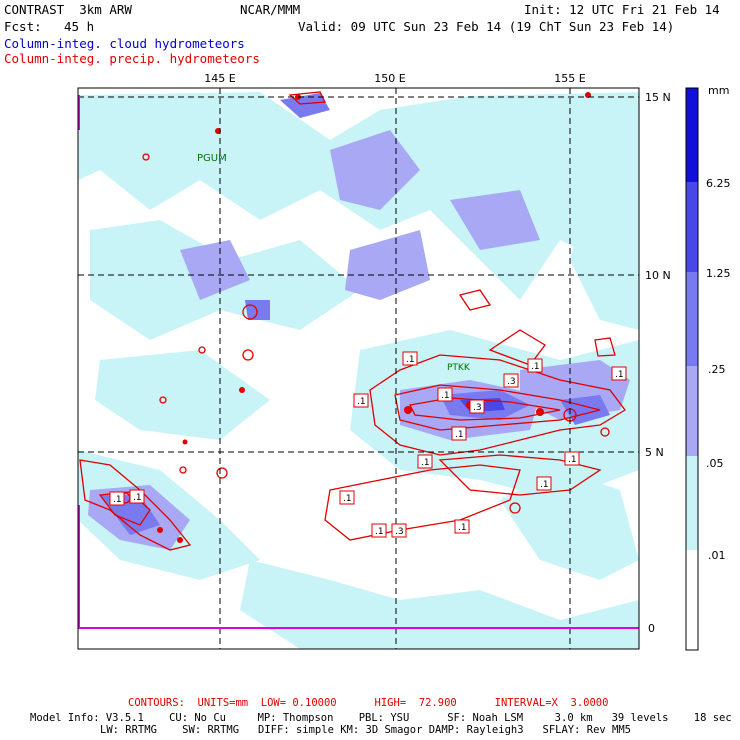 This screenshot has width=740, height=740. Describe the element at coordinates (692, 411) in the screenshot. I see `colorbar-swatch-.05` at that location.